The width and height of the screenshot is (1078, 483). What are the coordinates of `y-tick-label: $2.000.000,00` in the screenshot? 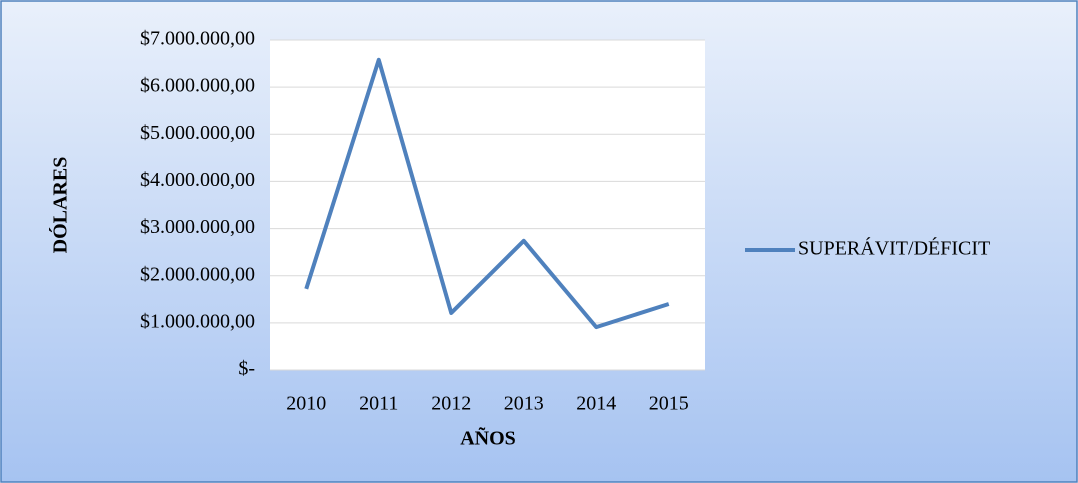 It's located at (197, 274).